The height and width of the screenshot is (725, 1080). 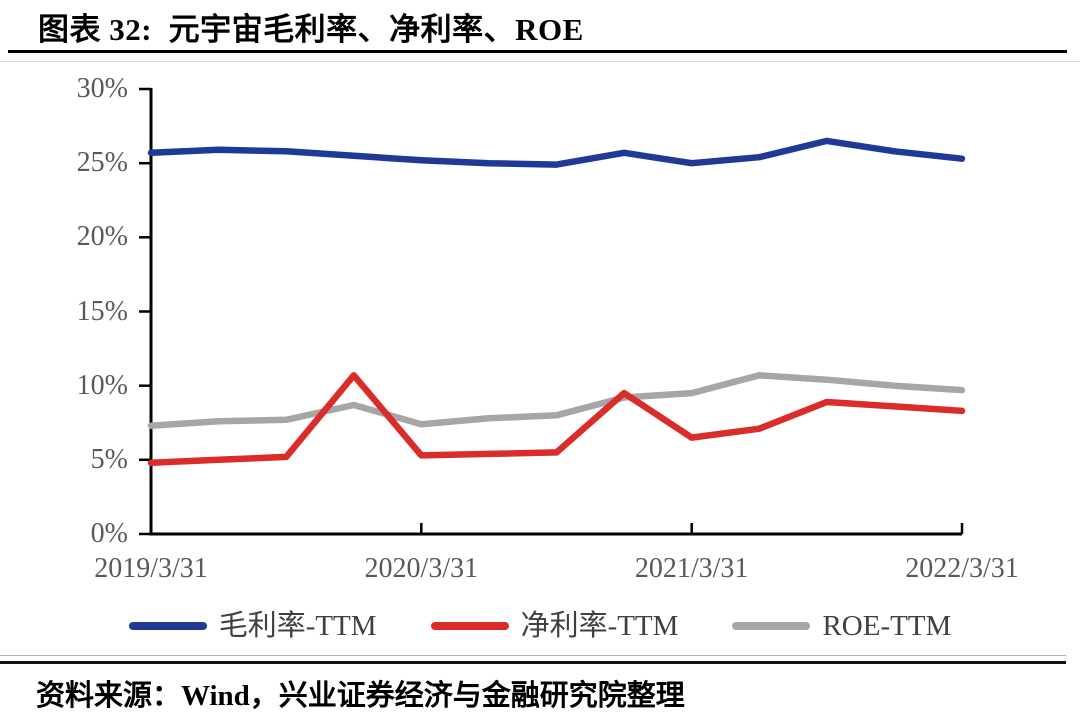 What do you see at coordinates (691, 568) in the screenshot?
I see `x-tick-label: 2021/3/31` at bounding box center [691, 568].